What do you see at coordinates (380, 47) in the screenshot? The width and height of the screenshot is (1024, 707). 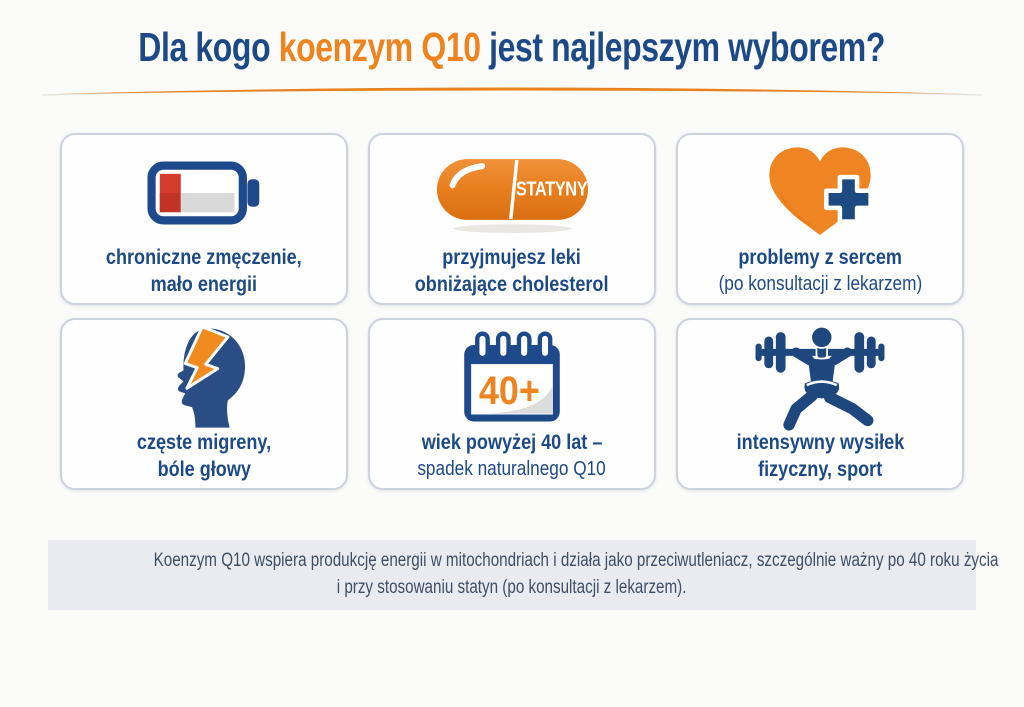 I see `title-highlight: koenzym Q10` at bounding box center [380, 47].